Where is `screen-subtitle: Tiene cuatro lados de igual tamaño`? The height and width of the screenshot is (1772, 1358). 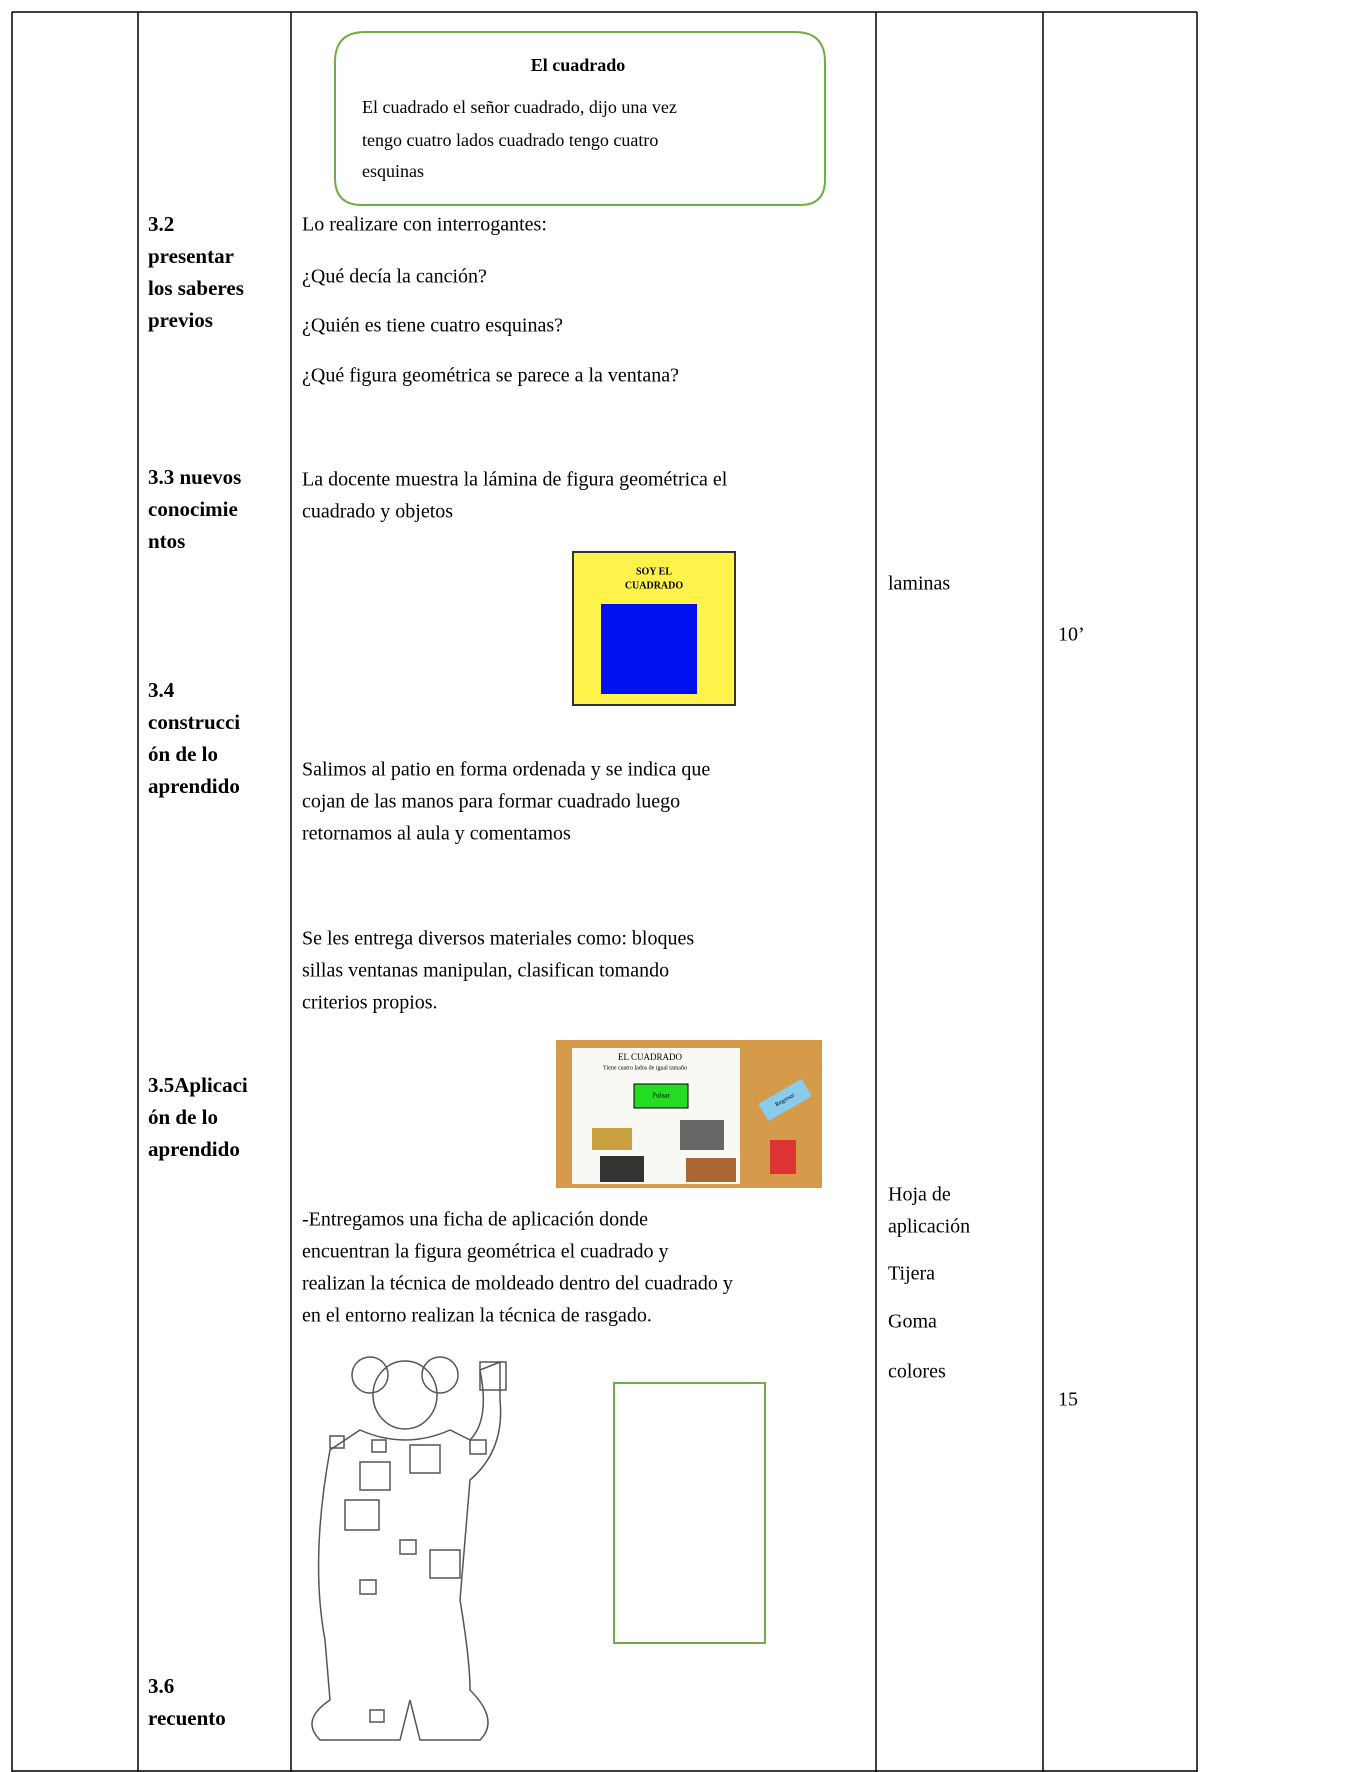
screen-subtitle: Tiene cuatro lados de igual tamaño is located at coordinates (645, 1068).